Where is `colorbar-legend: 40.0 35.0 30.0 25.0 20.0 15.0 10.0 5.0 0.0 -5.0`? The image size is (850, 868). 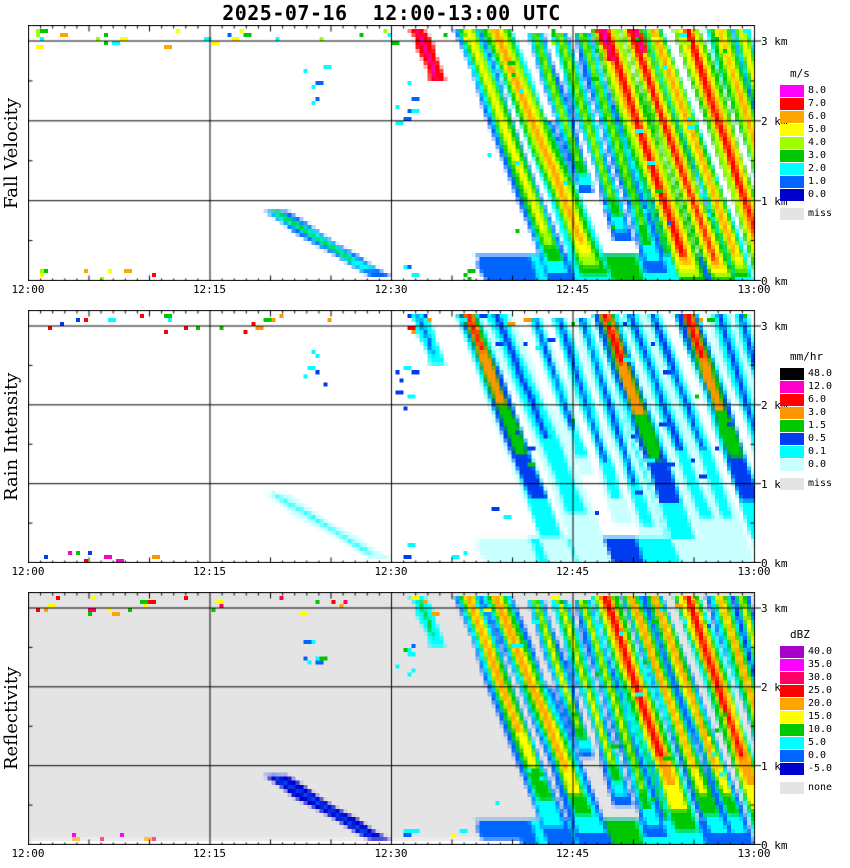
colorbar-legend: 40.0 35.0 30.0 25.0 20.0 15.0 10.0 5.0 0.0 -5.0 is located at coordinates (813, 710).